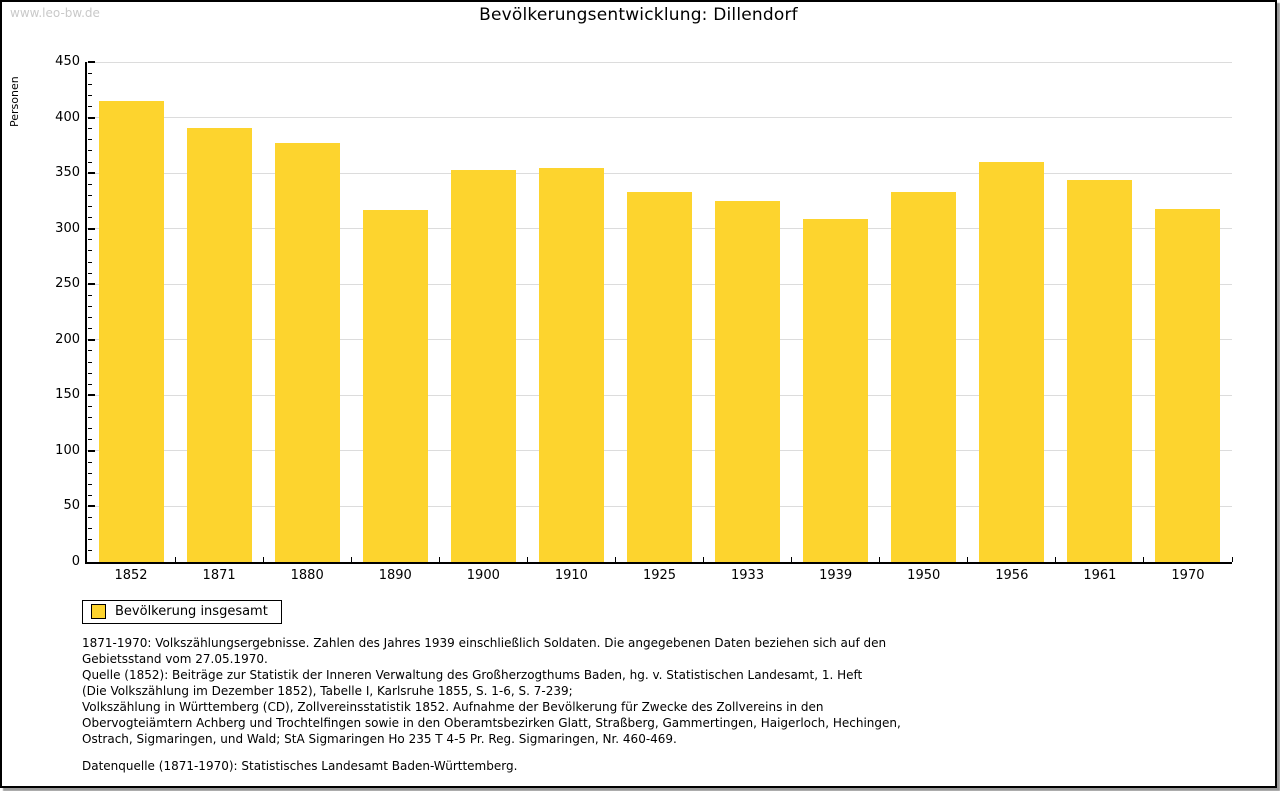 This screenshot has width=1280, height=791. I want to click on x-tick-label: 1933, so click(748, 575).